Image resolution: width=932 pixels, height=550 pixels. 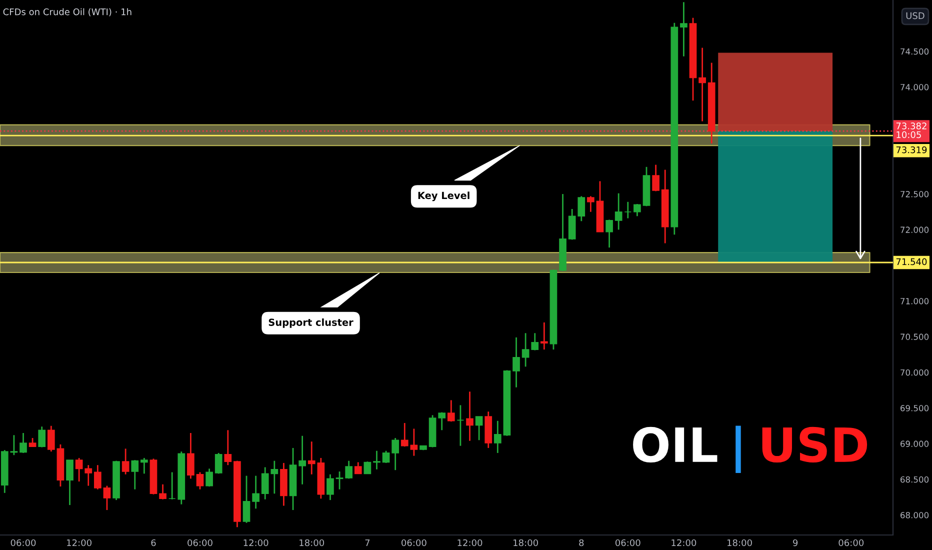 I want to click on y-tick-label: 70.000, so click(x=914, y=372).